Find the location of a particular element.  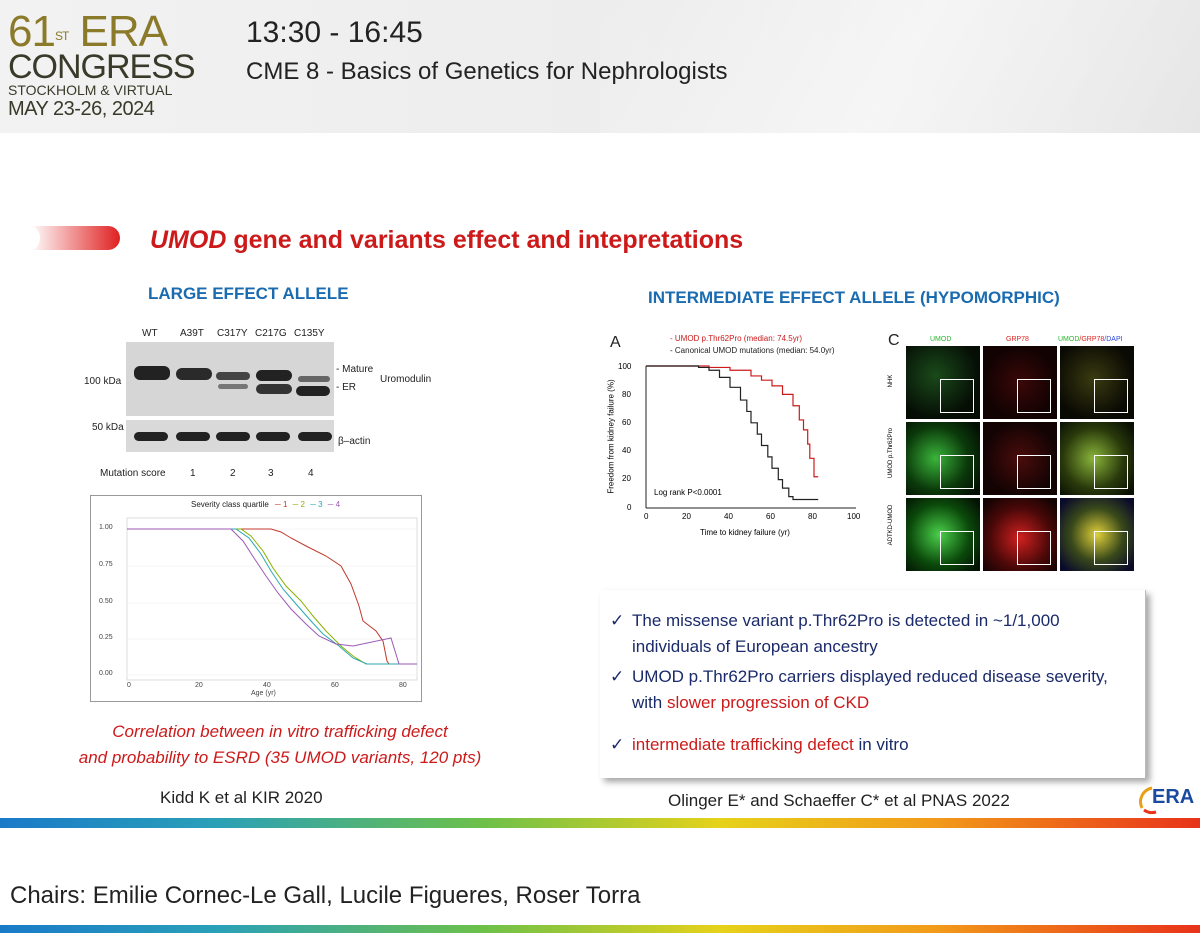

congress-location: STOCKHOLM & VIRTUAL is located at coordinates (90, 90).